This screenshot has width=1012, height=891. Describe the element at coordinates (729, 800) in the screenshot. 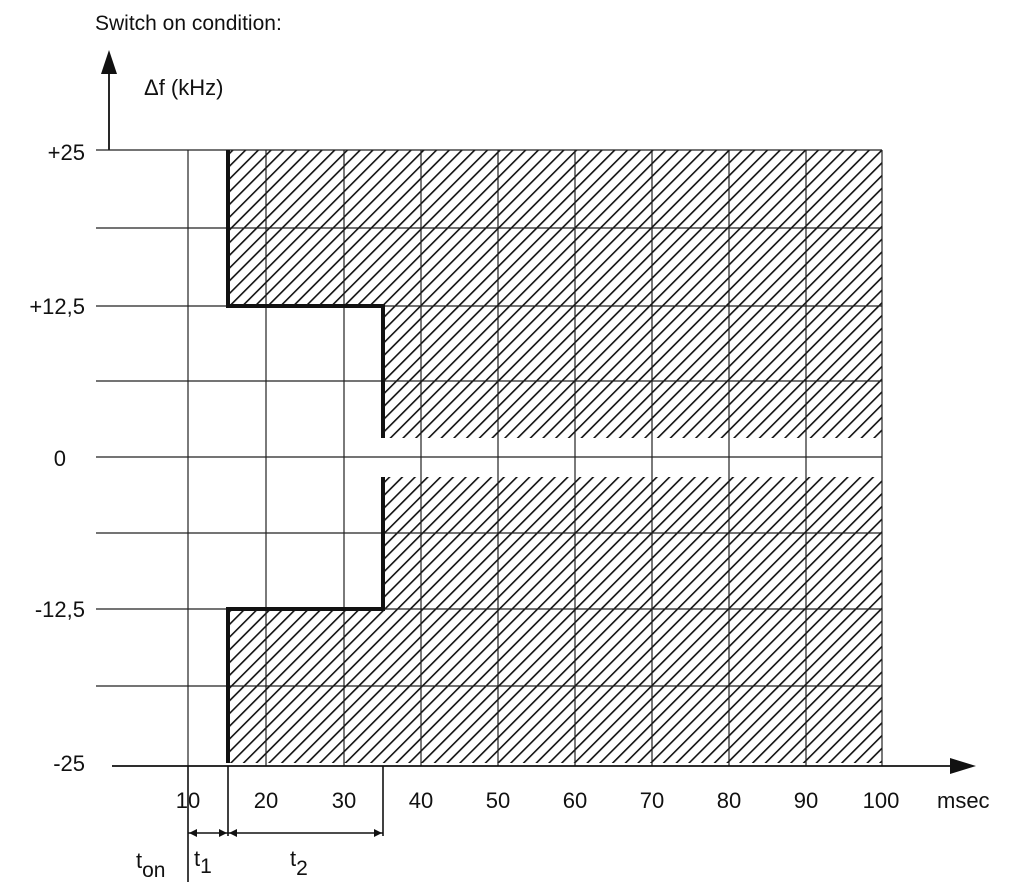

I see `x-tick-label: 80` at that location.